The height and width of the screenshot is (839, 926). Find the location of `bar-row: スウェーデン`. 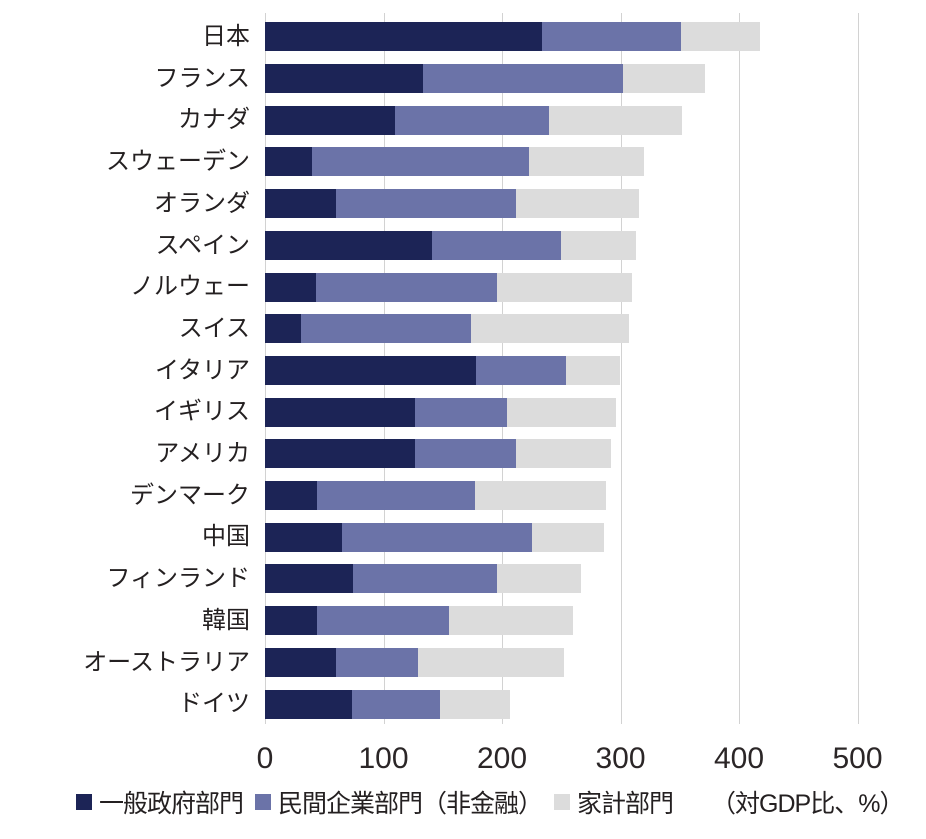

bar-row: スウェーデン is located at coordinates (463, 162).